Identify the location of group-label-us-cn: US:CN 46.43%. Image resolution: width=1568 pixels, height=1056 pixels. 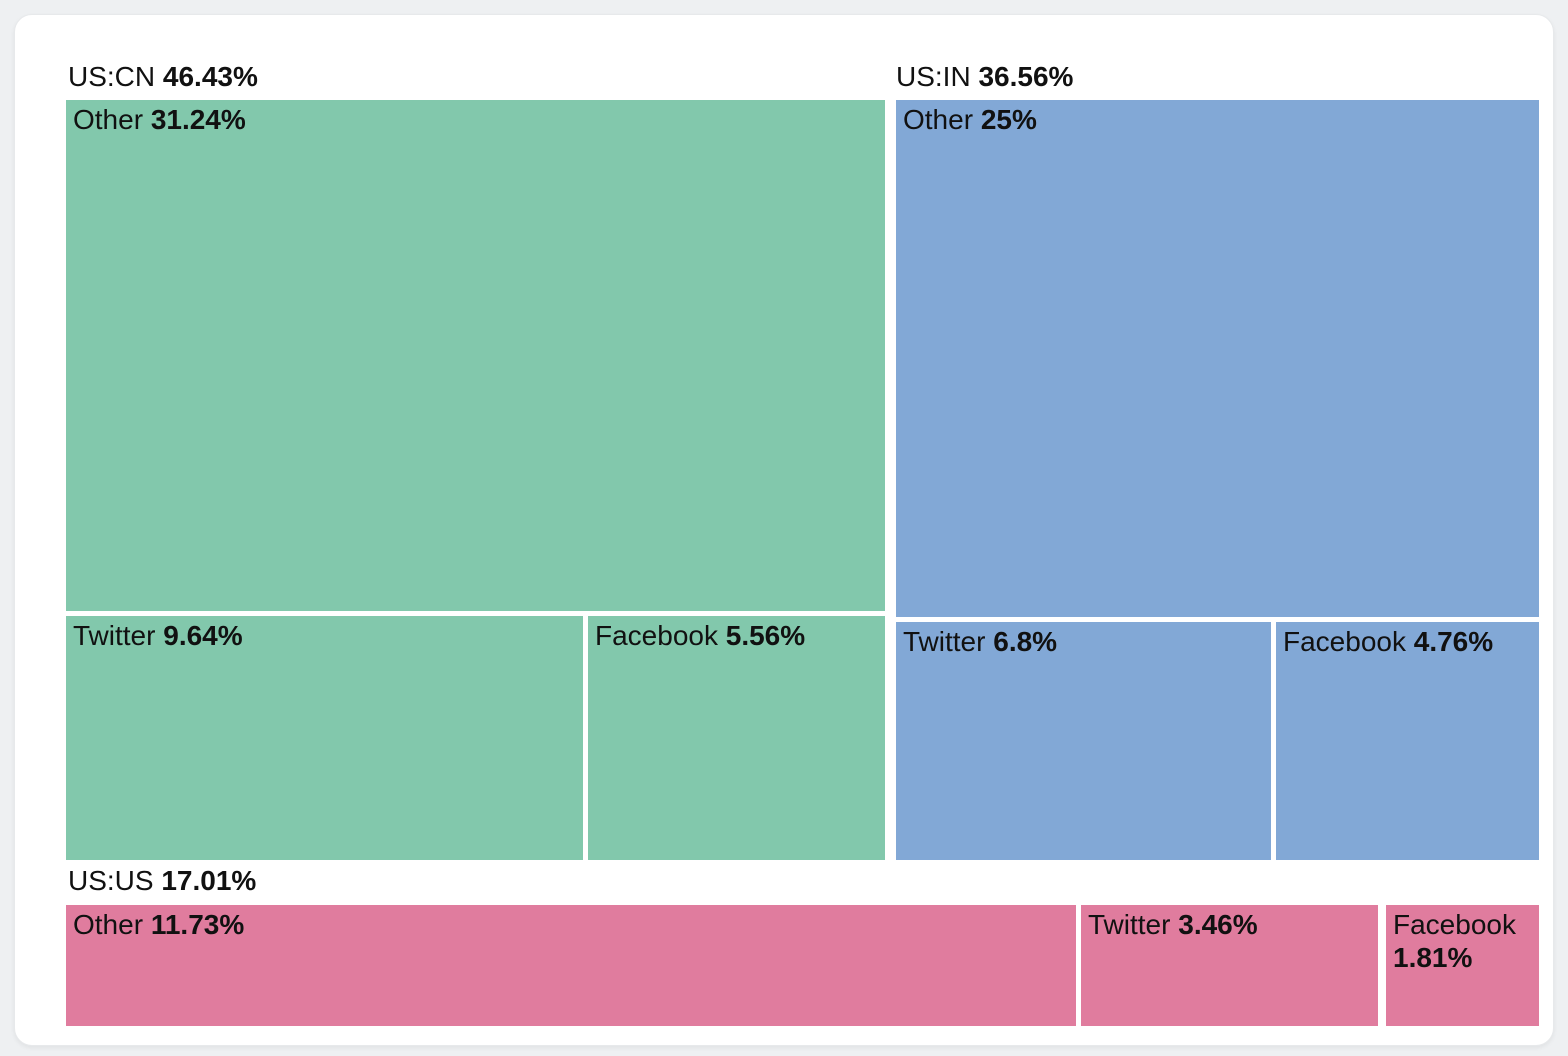
(163, 77).